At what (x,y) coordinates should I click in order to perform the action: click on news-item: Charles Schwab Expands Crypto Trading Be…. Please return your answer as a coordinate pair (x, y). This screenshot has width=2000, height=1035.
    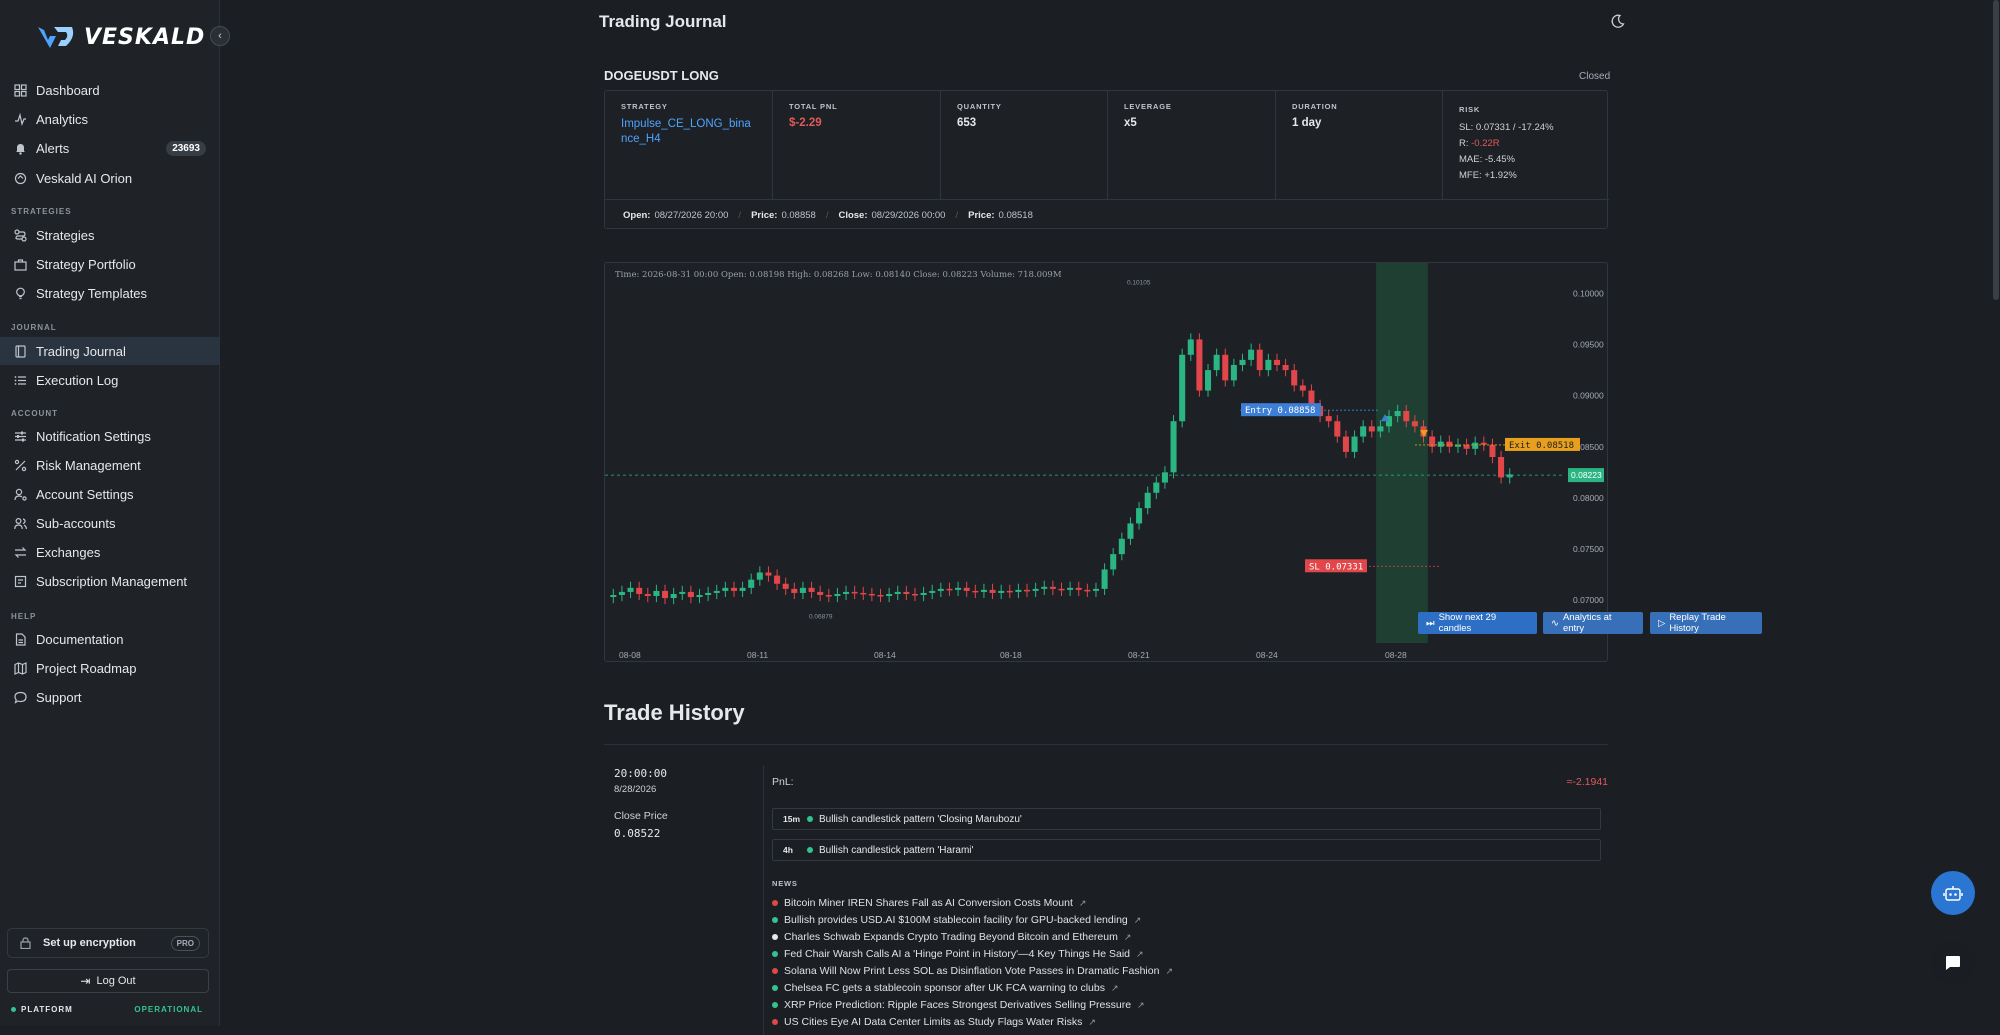
    Looking at the image, I should click on (951, 937).